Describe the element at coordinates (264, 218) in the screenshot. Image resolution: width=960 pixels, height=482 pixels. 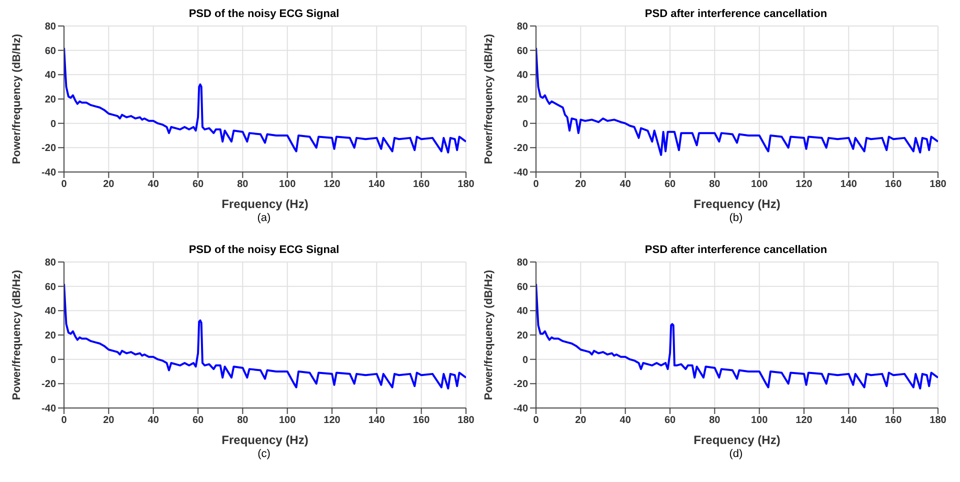
I see `text: (a)` at that location.